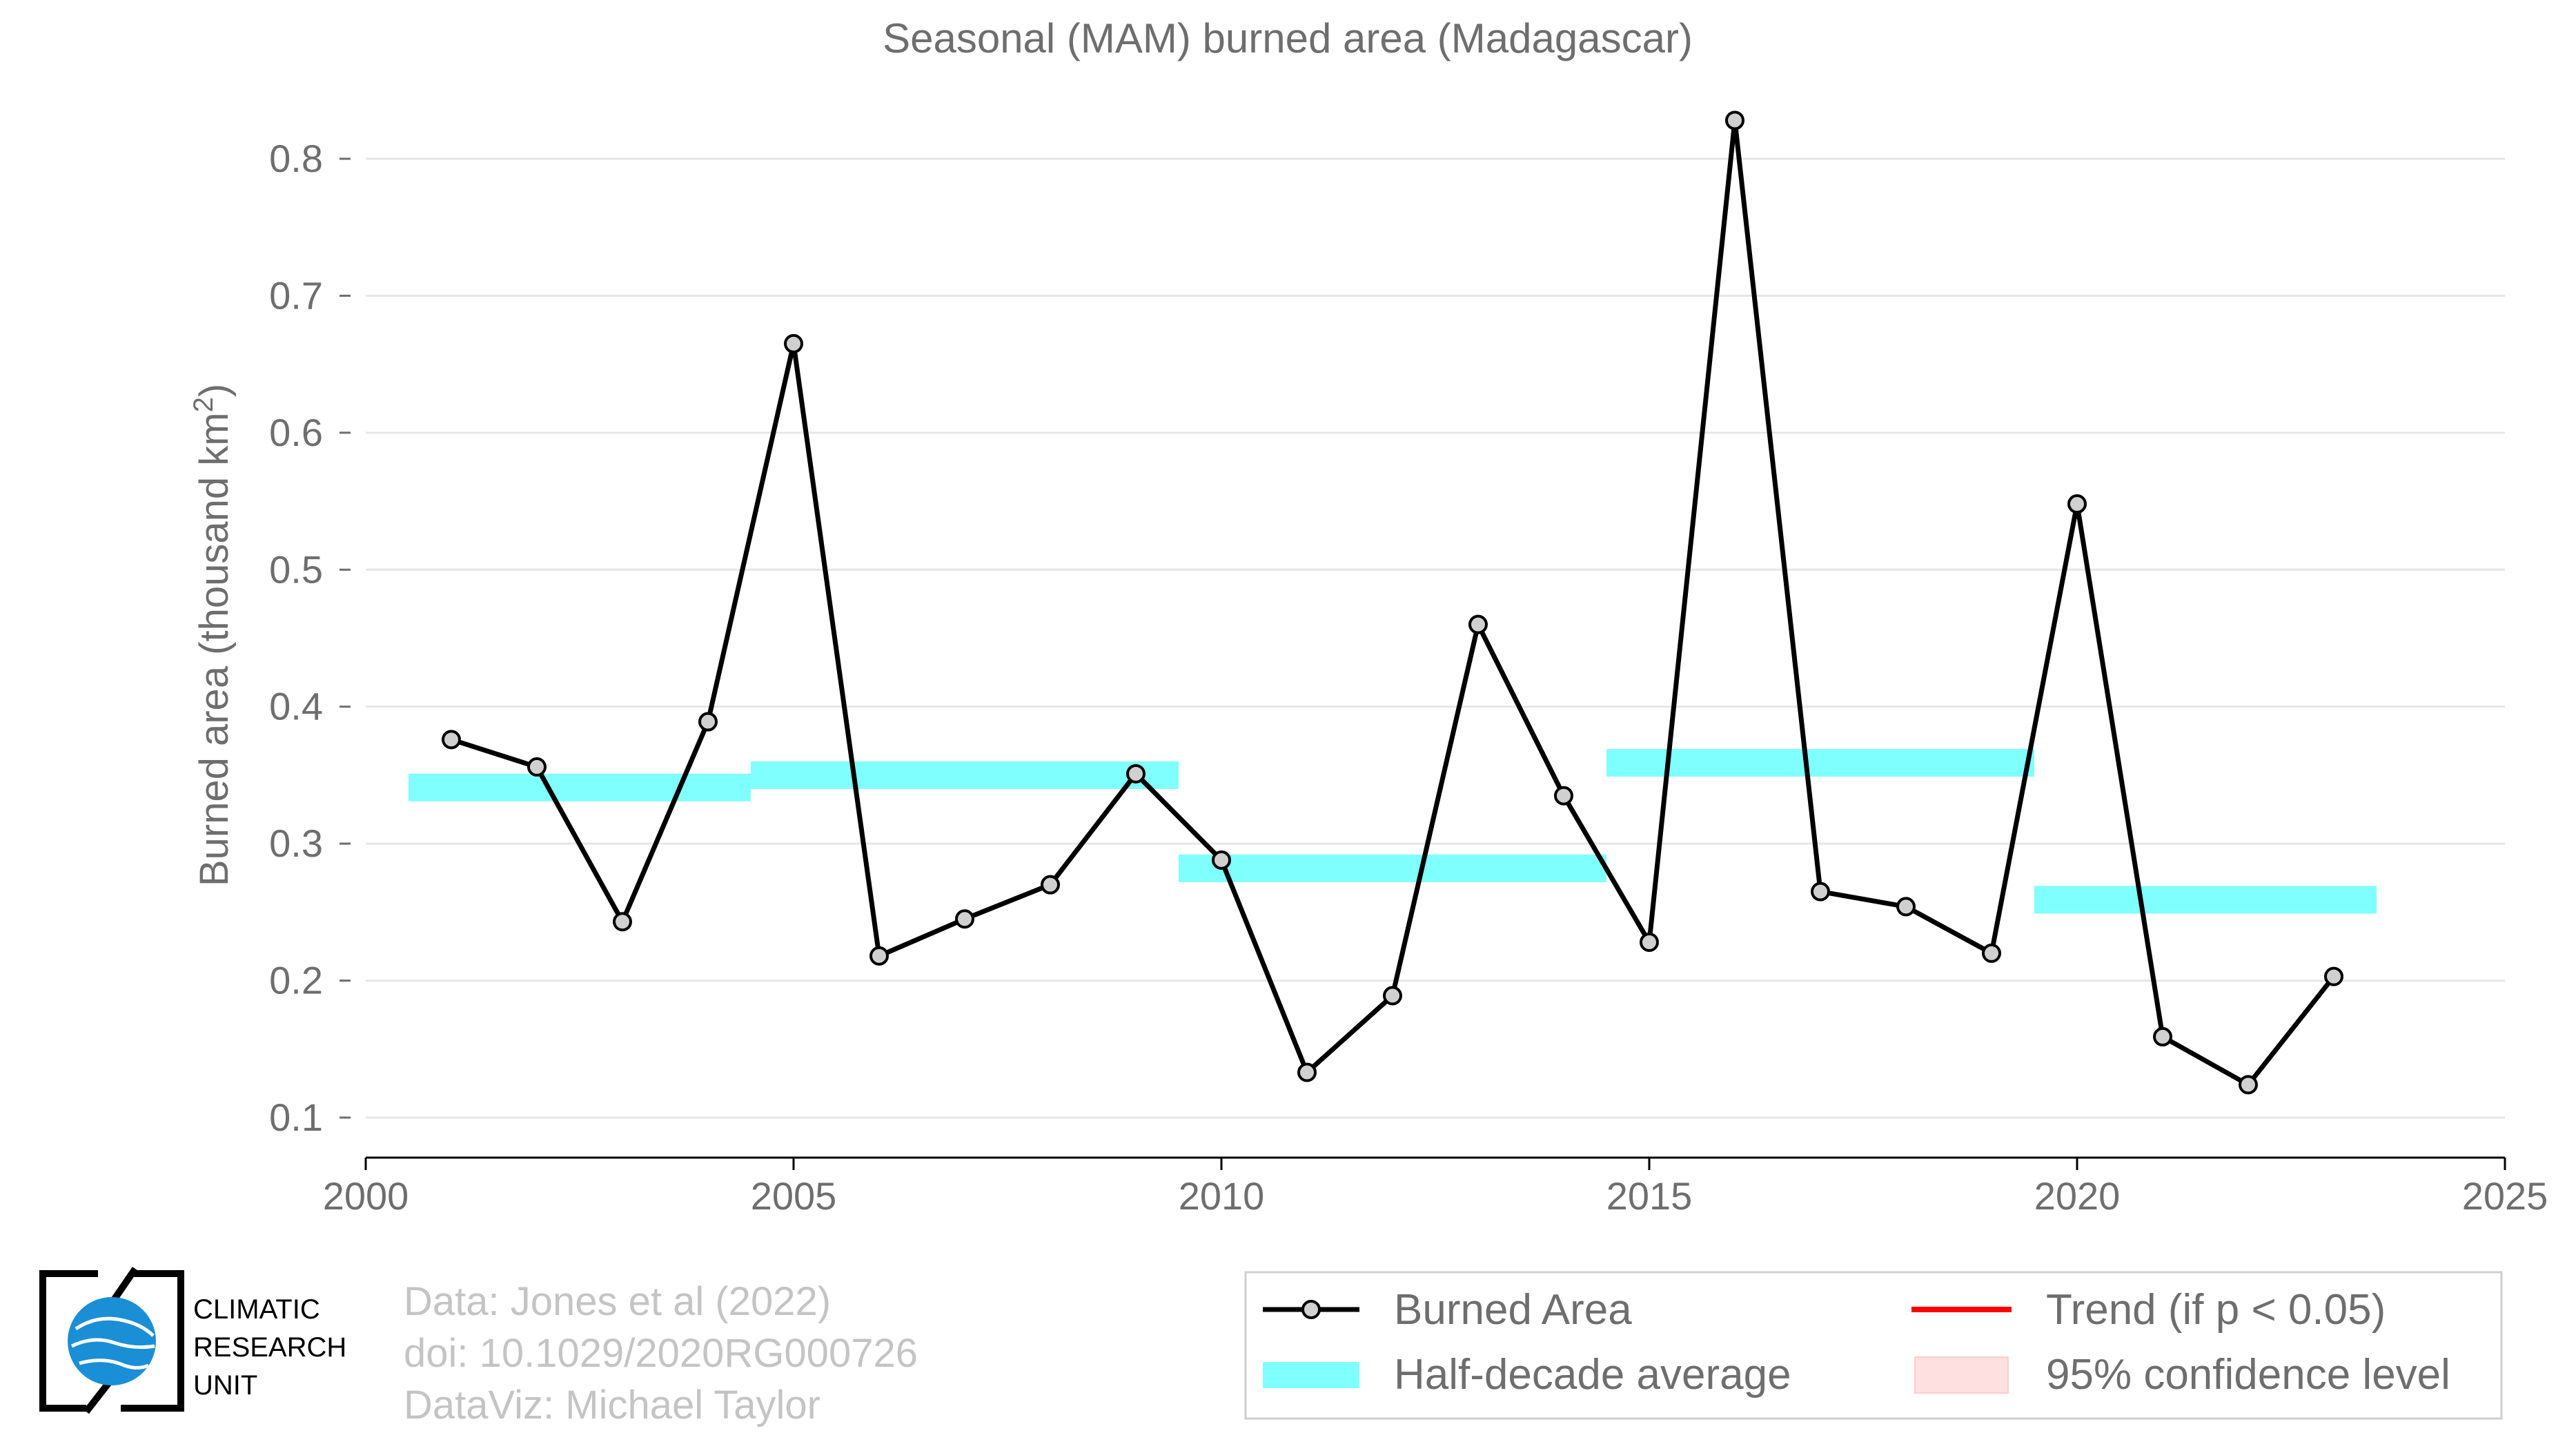 The width and height of the screenshot is (2576, 1451). I want to click on x-tick-label-1: 2005, so click(794, 1196).